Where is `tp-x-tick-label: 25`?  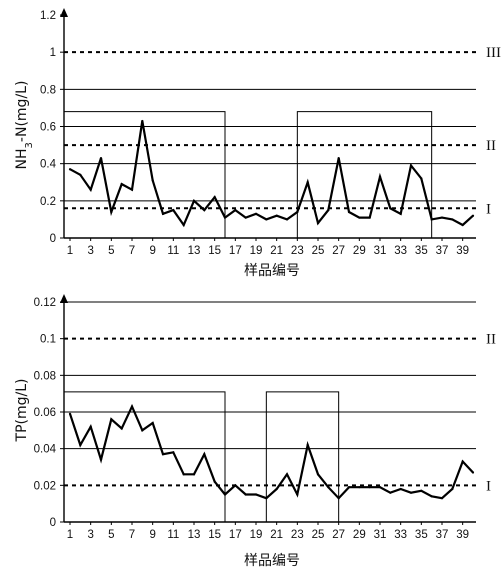 tp-x-tick-label: 25 is located at coordinates (318, 535).